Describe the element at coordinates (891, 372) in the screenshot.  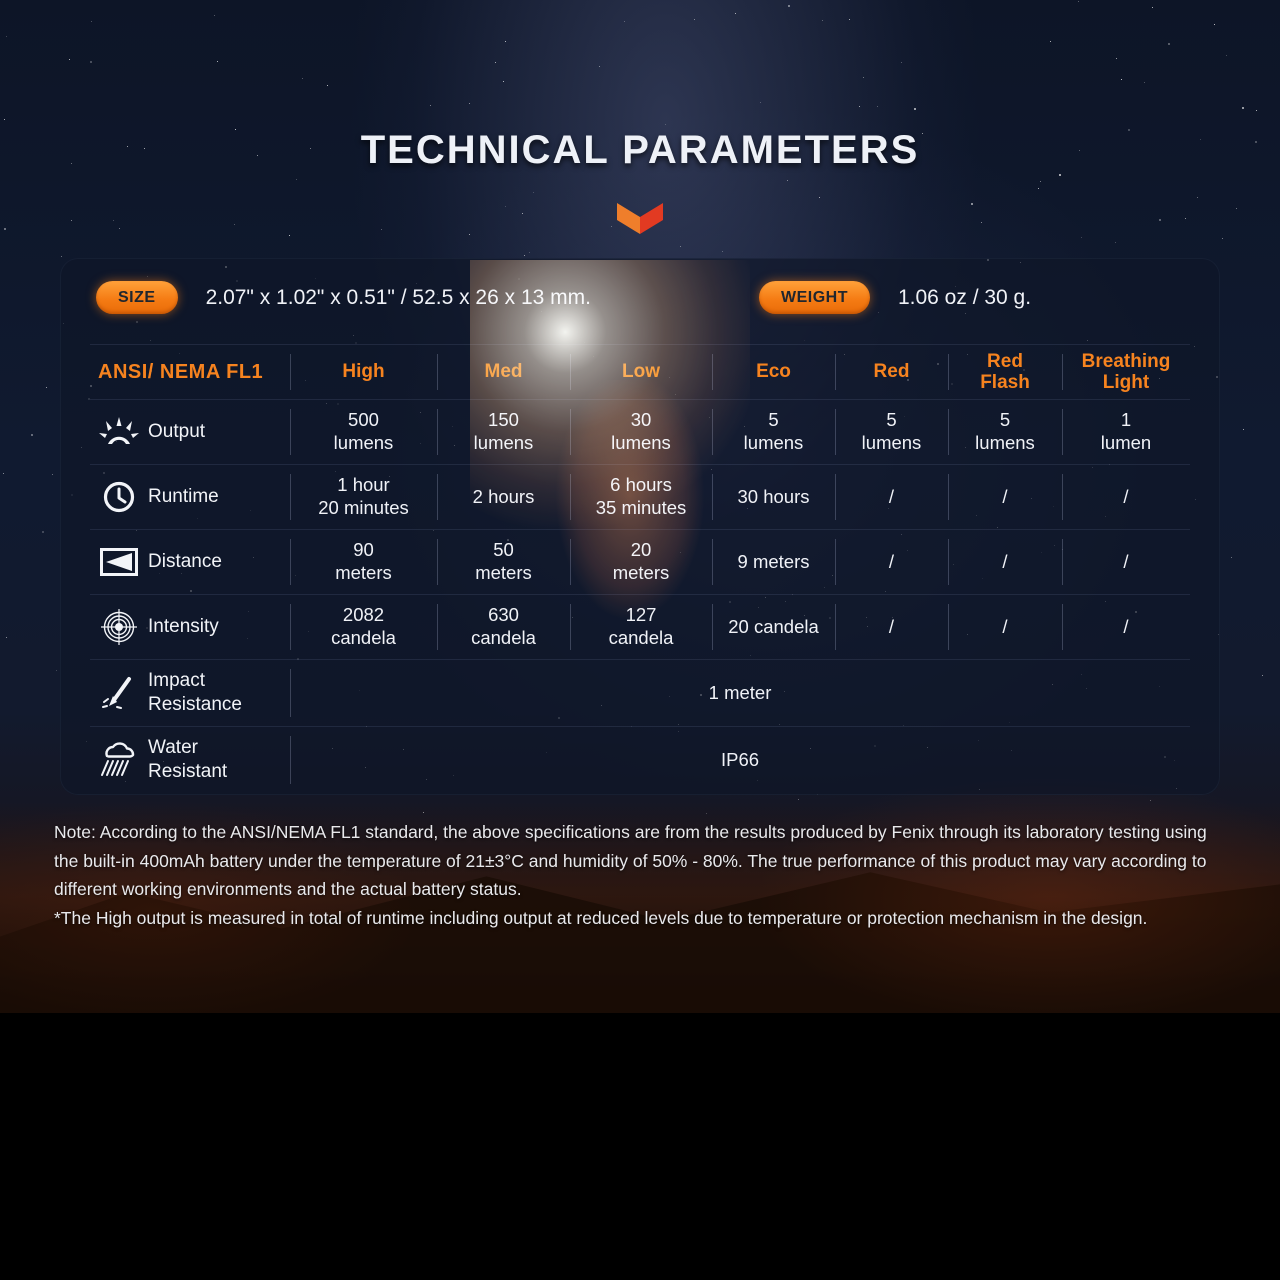
I see `header-red: Red` at that location.